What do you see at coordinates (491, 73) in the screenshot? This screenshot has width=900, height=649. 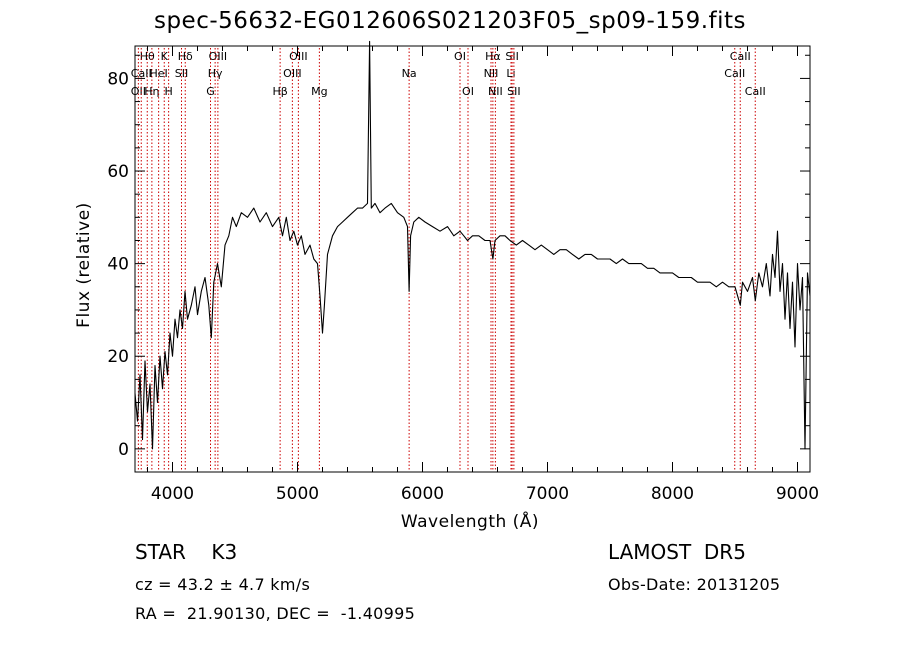 I see `line-label-20: NII` at bounding box center [491, 73].